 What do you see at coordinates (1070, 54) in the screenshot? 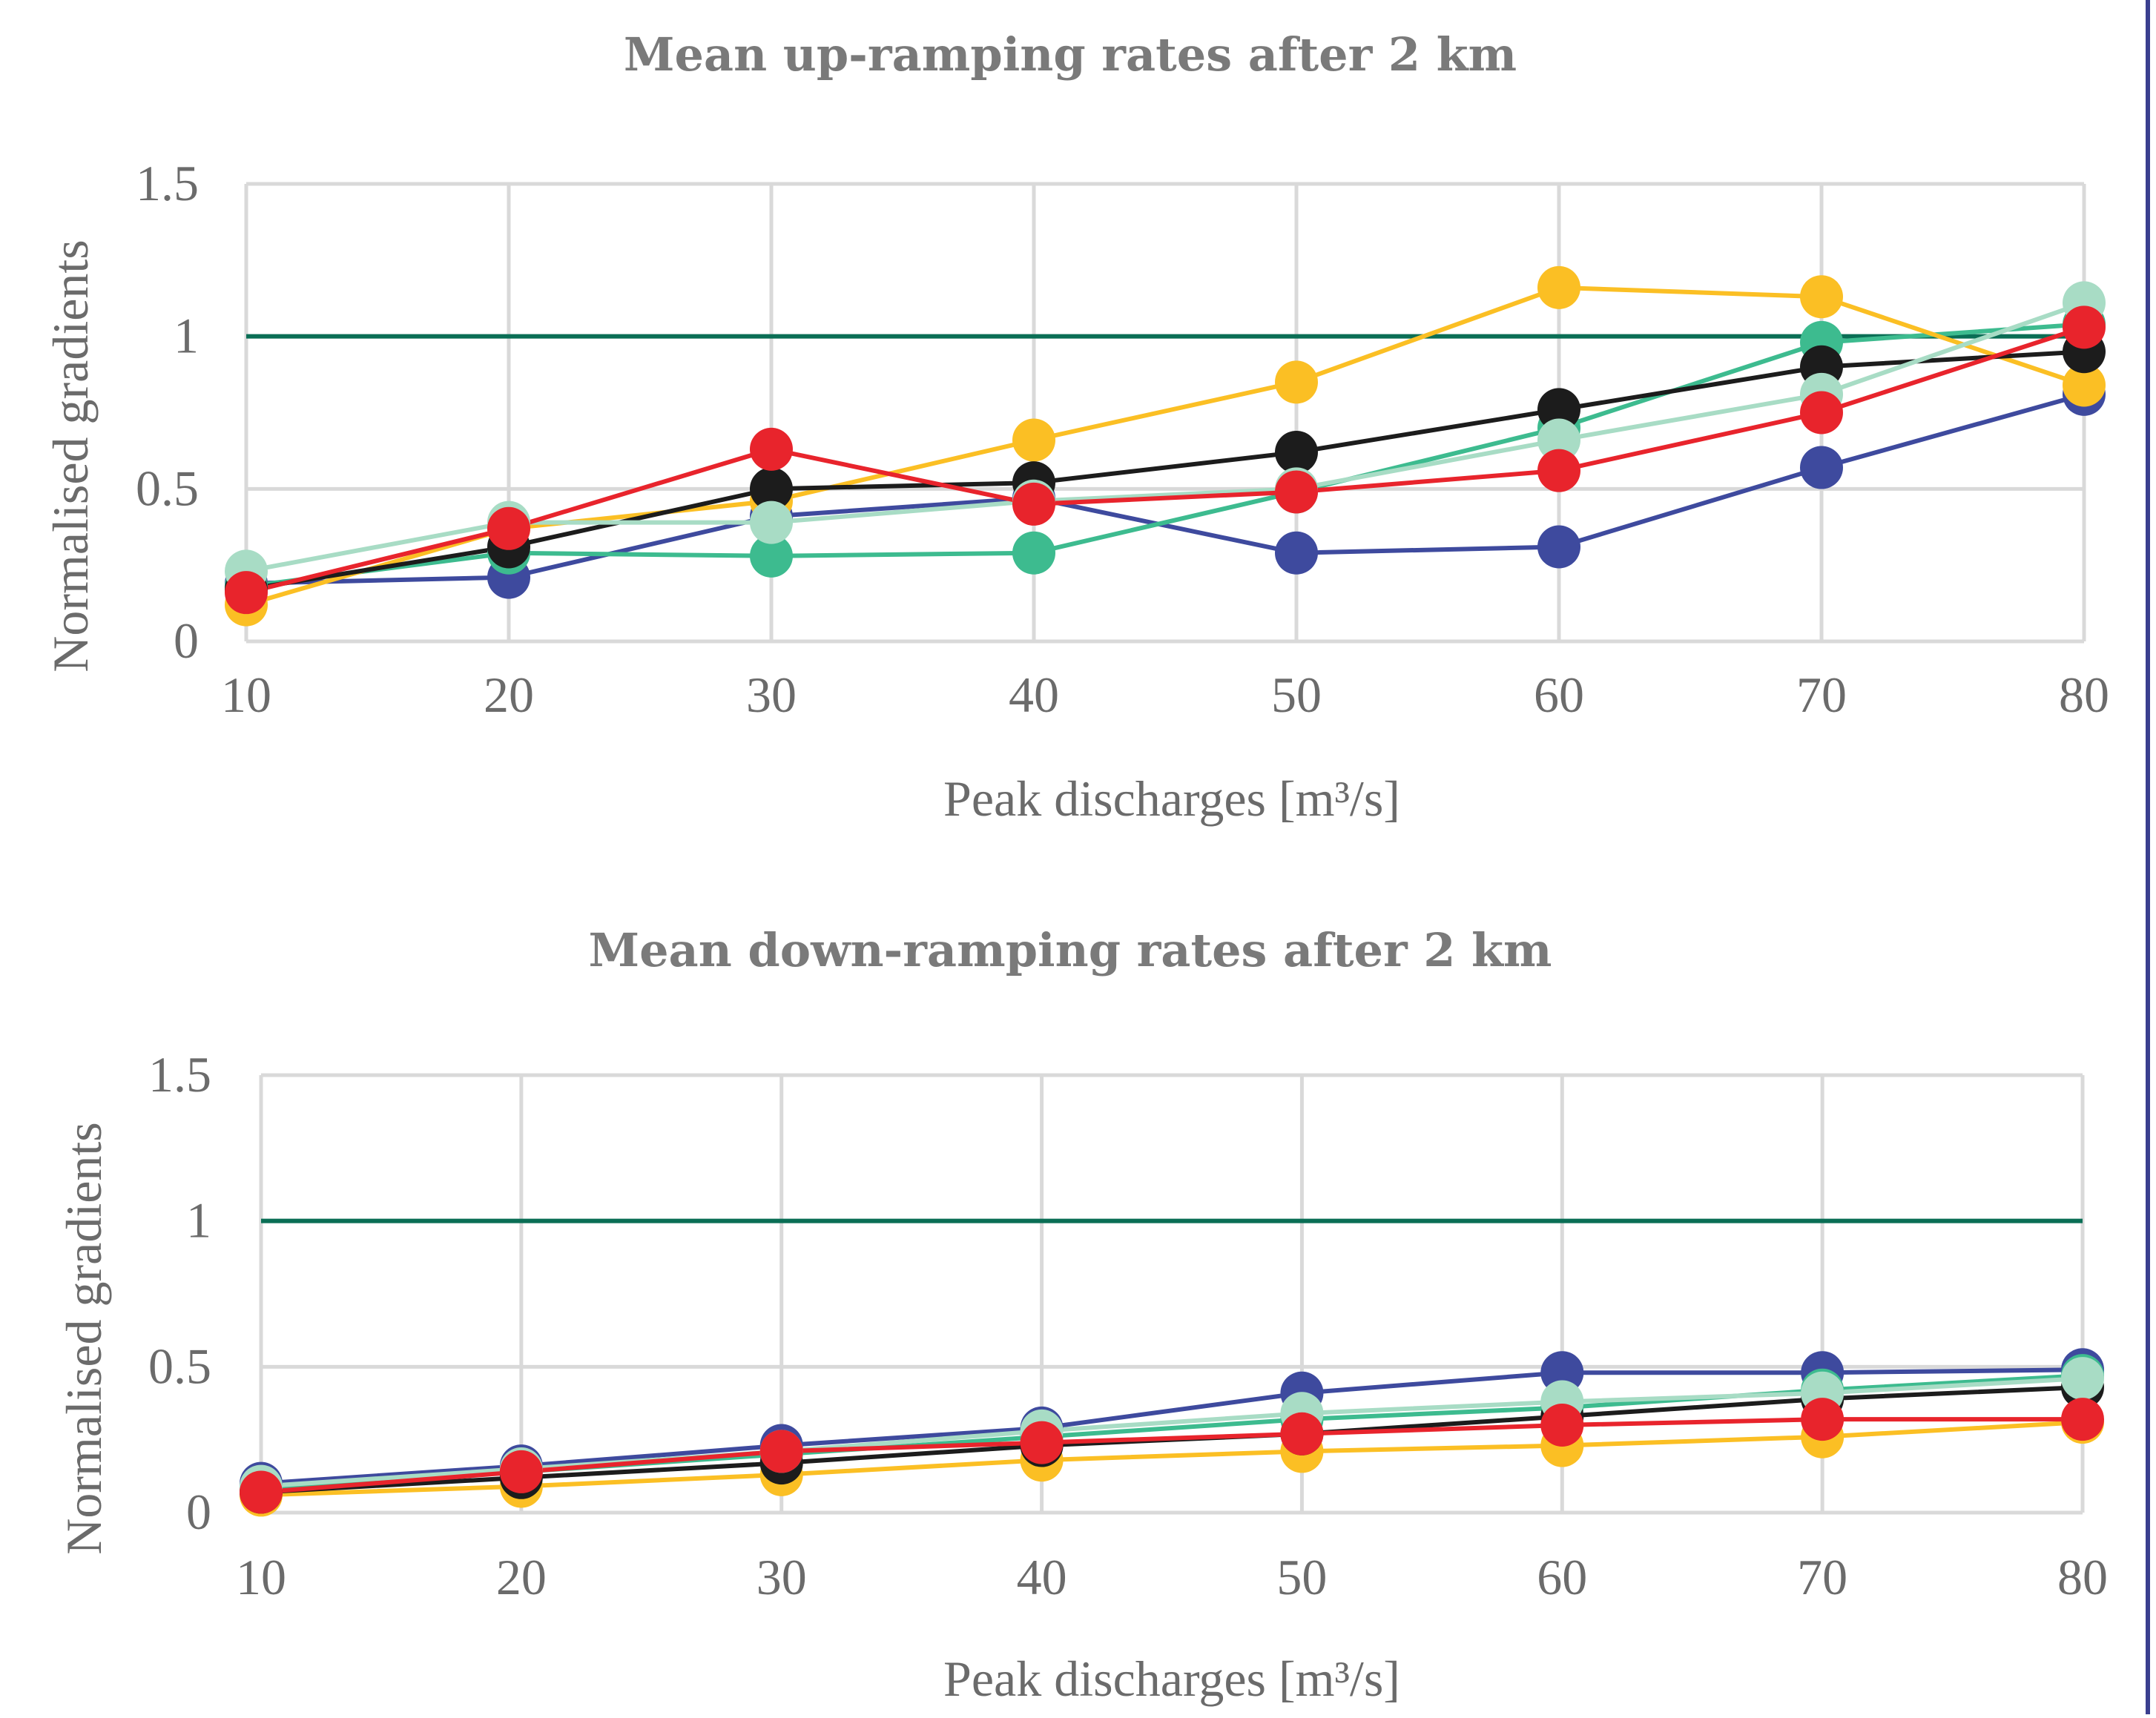
I see `chart-title: Mean up-ramping rates after 2 km` at bounding box center [1070, 54].